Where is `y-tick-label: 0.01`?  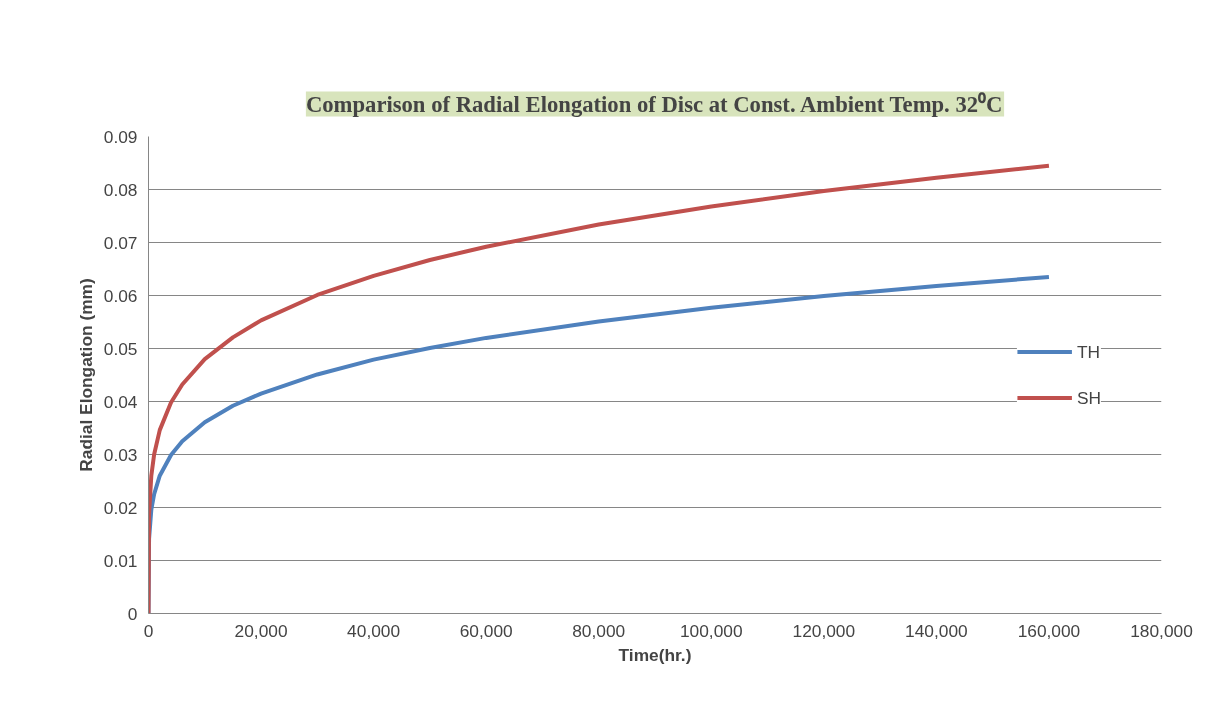 y-tick-label: 0.01 is located at coordinates (120, 560).